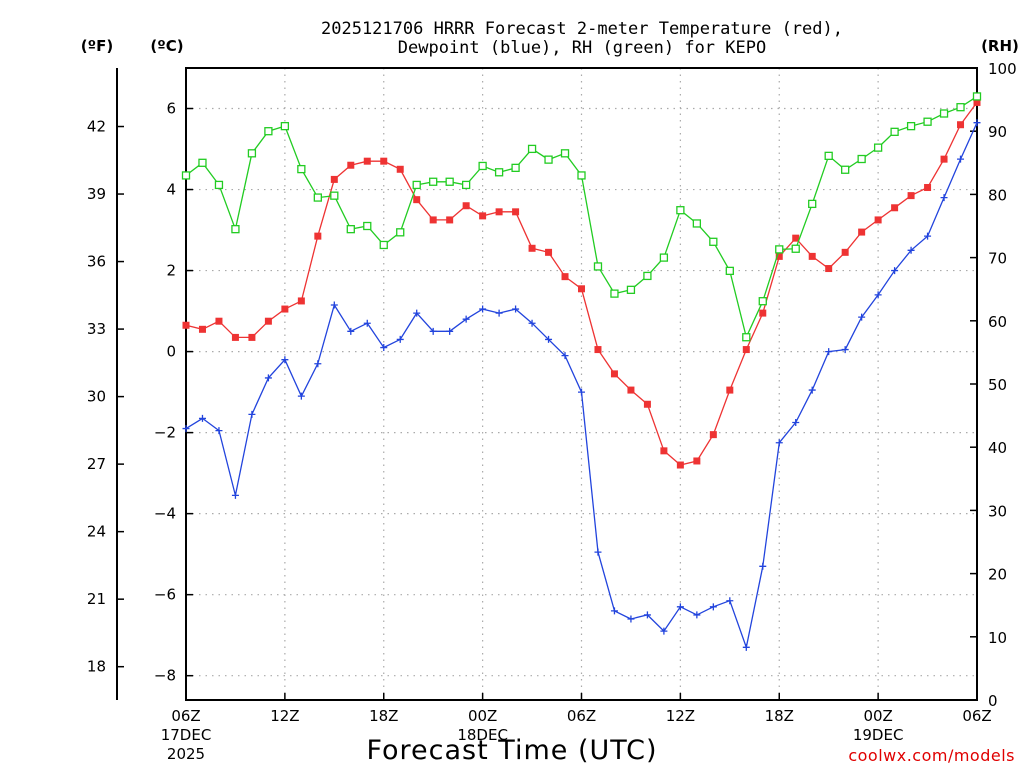 The height and width of the screenshot is (768, 1024). What do you see at coordinates (96, 127) in the screenshot?
I see `fahrenheit-tick-label: 42` at bounding box center [96, 127].